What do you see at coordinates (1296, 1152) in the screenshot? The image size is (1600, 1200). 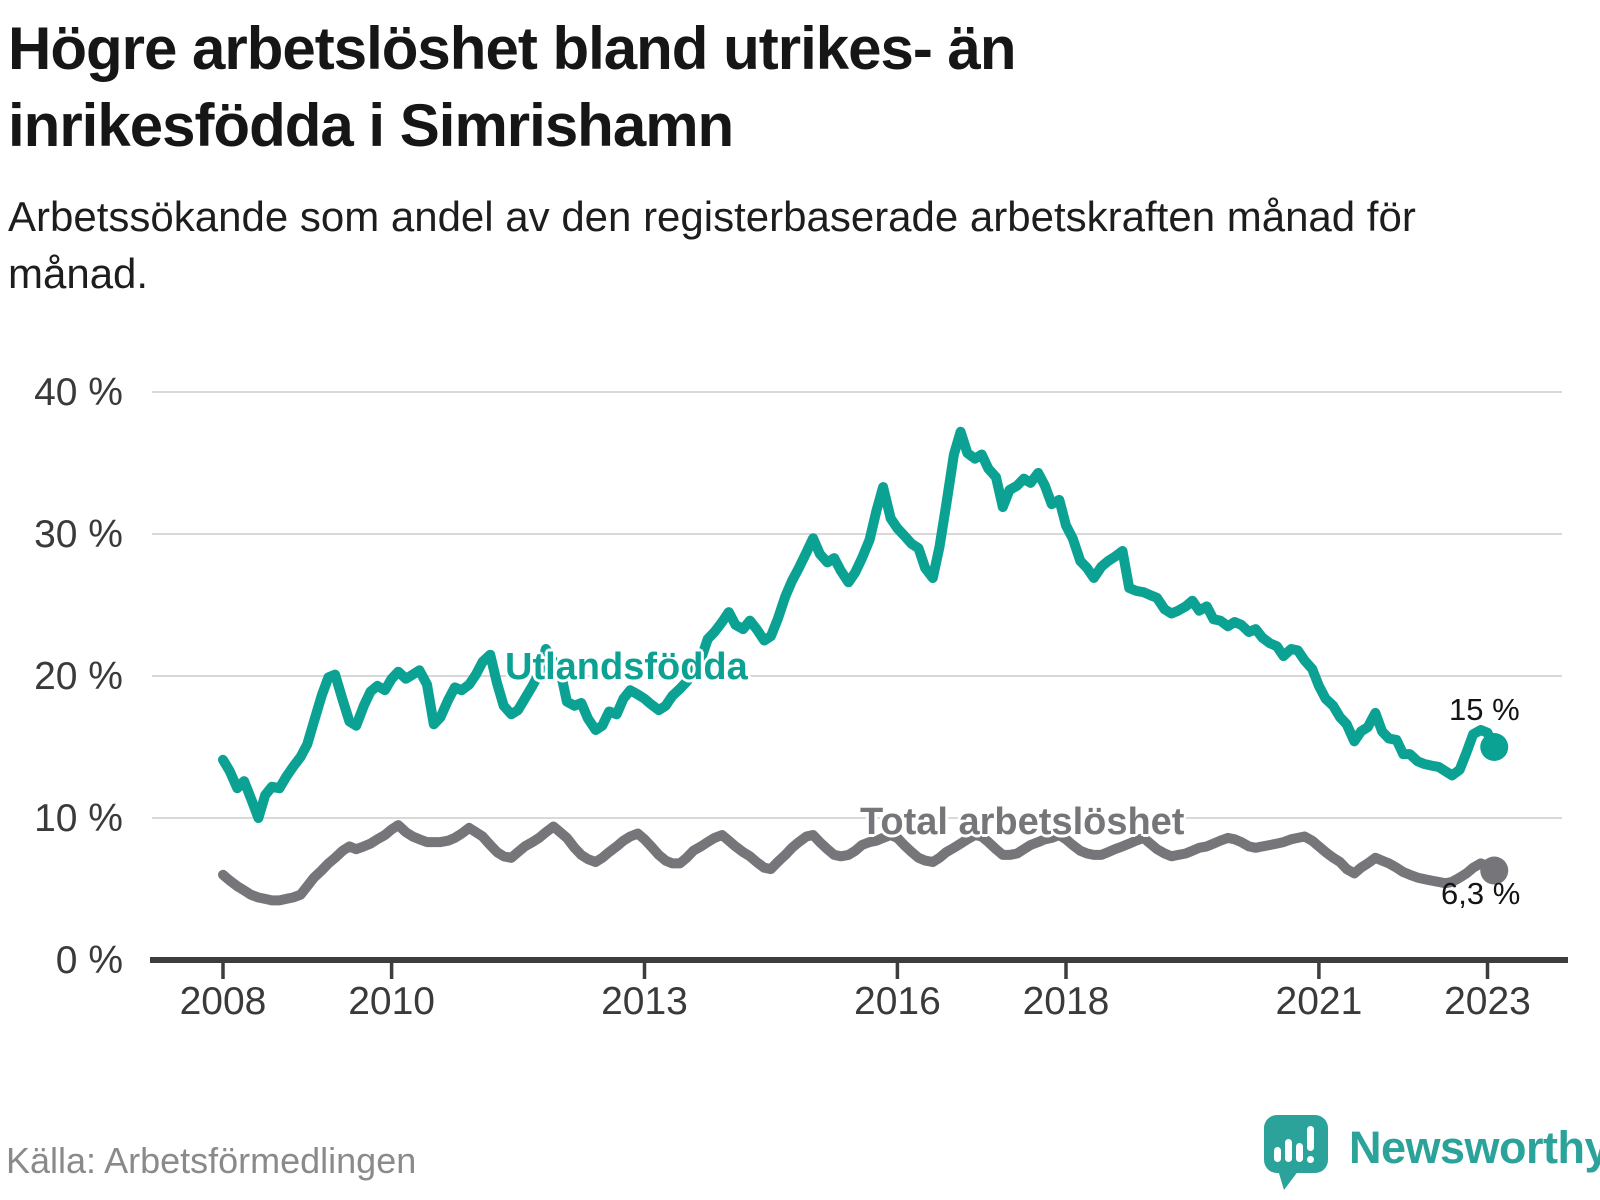 I see `newsworthy-logo-icon` at bounding box center [1296, 1152].